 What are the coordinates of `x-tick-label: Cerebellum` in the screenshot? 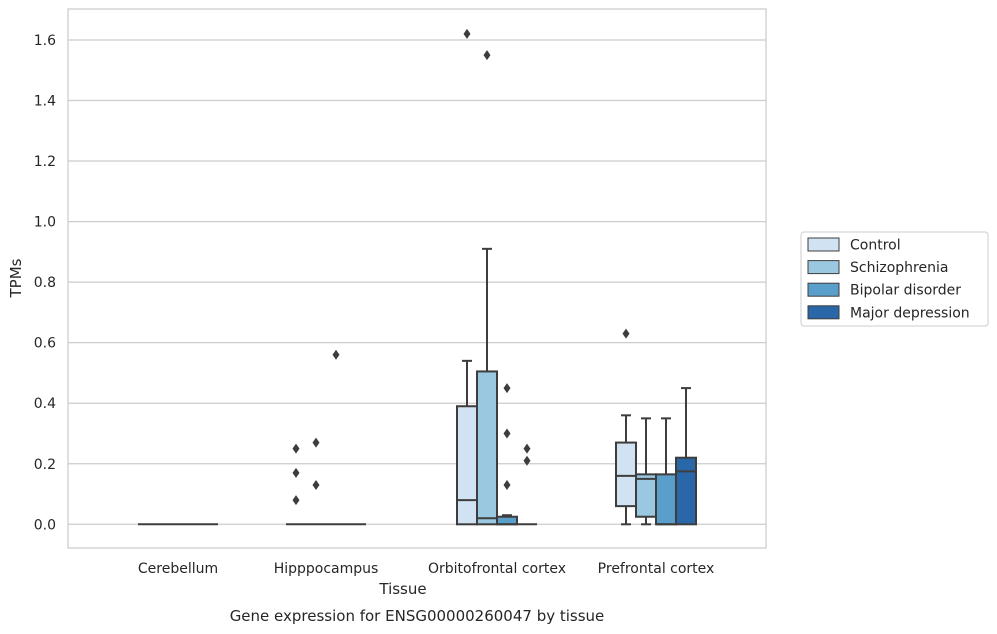 It's located at (178, 569).